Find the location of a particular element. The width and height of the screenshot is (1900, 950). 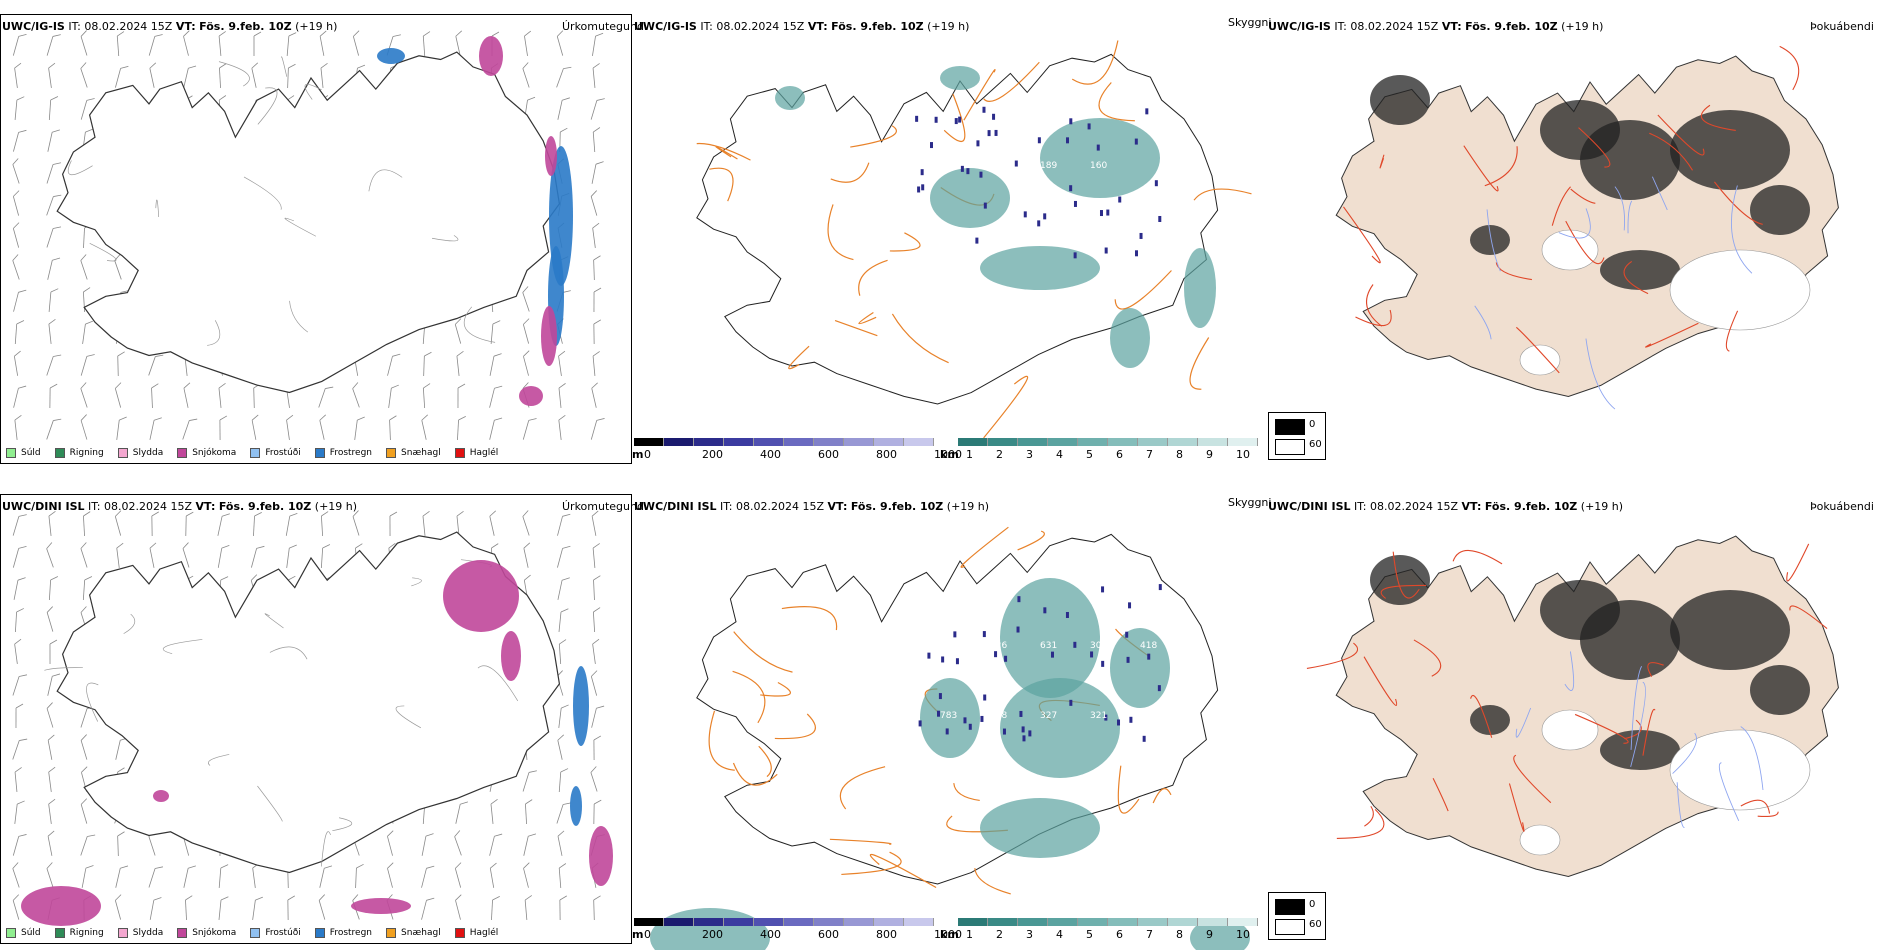

vt-value: Fös. 9.feb. 10Z is located at coordinates (245, 26).